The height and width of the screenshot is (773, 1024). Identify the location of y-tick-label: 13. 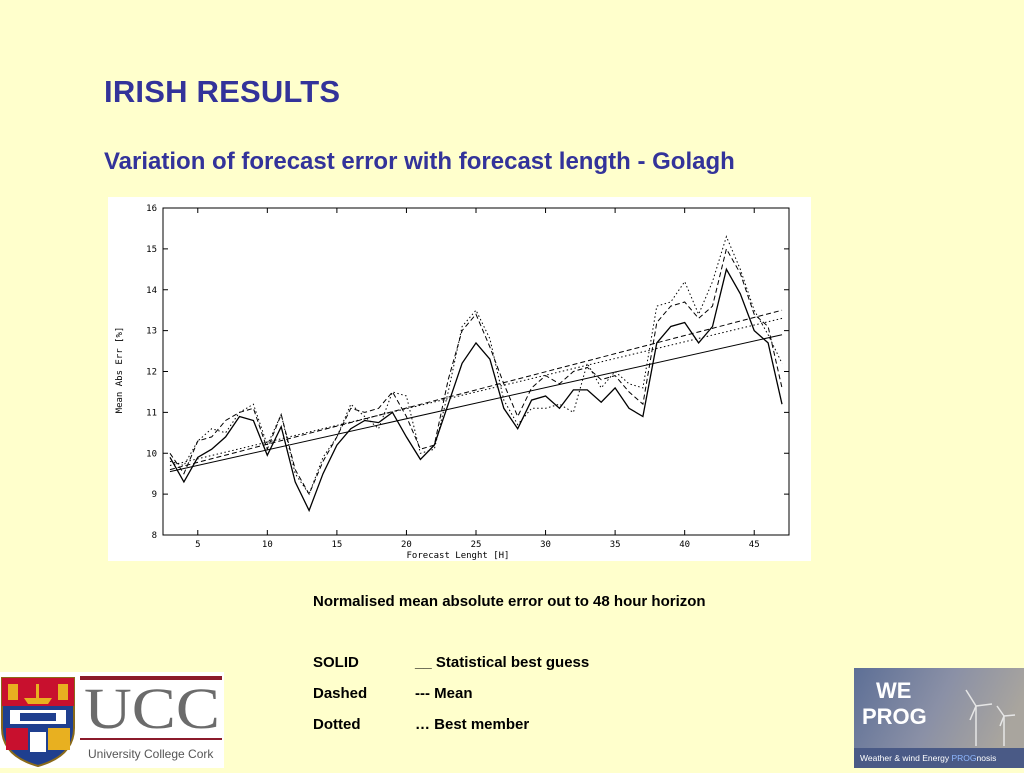
(151, 332).